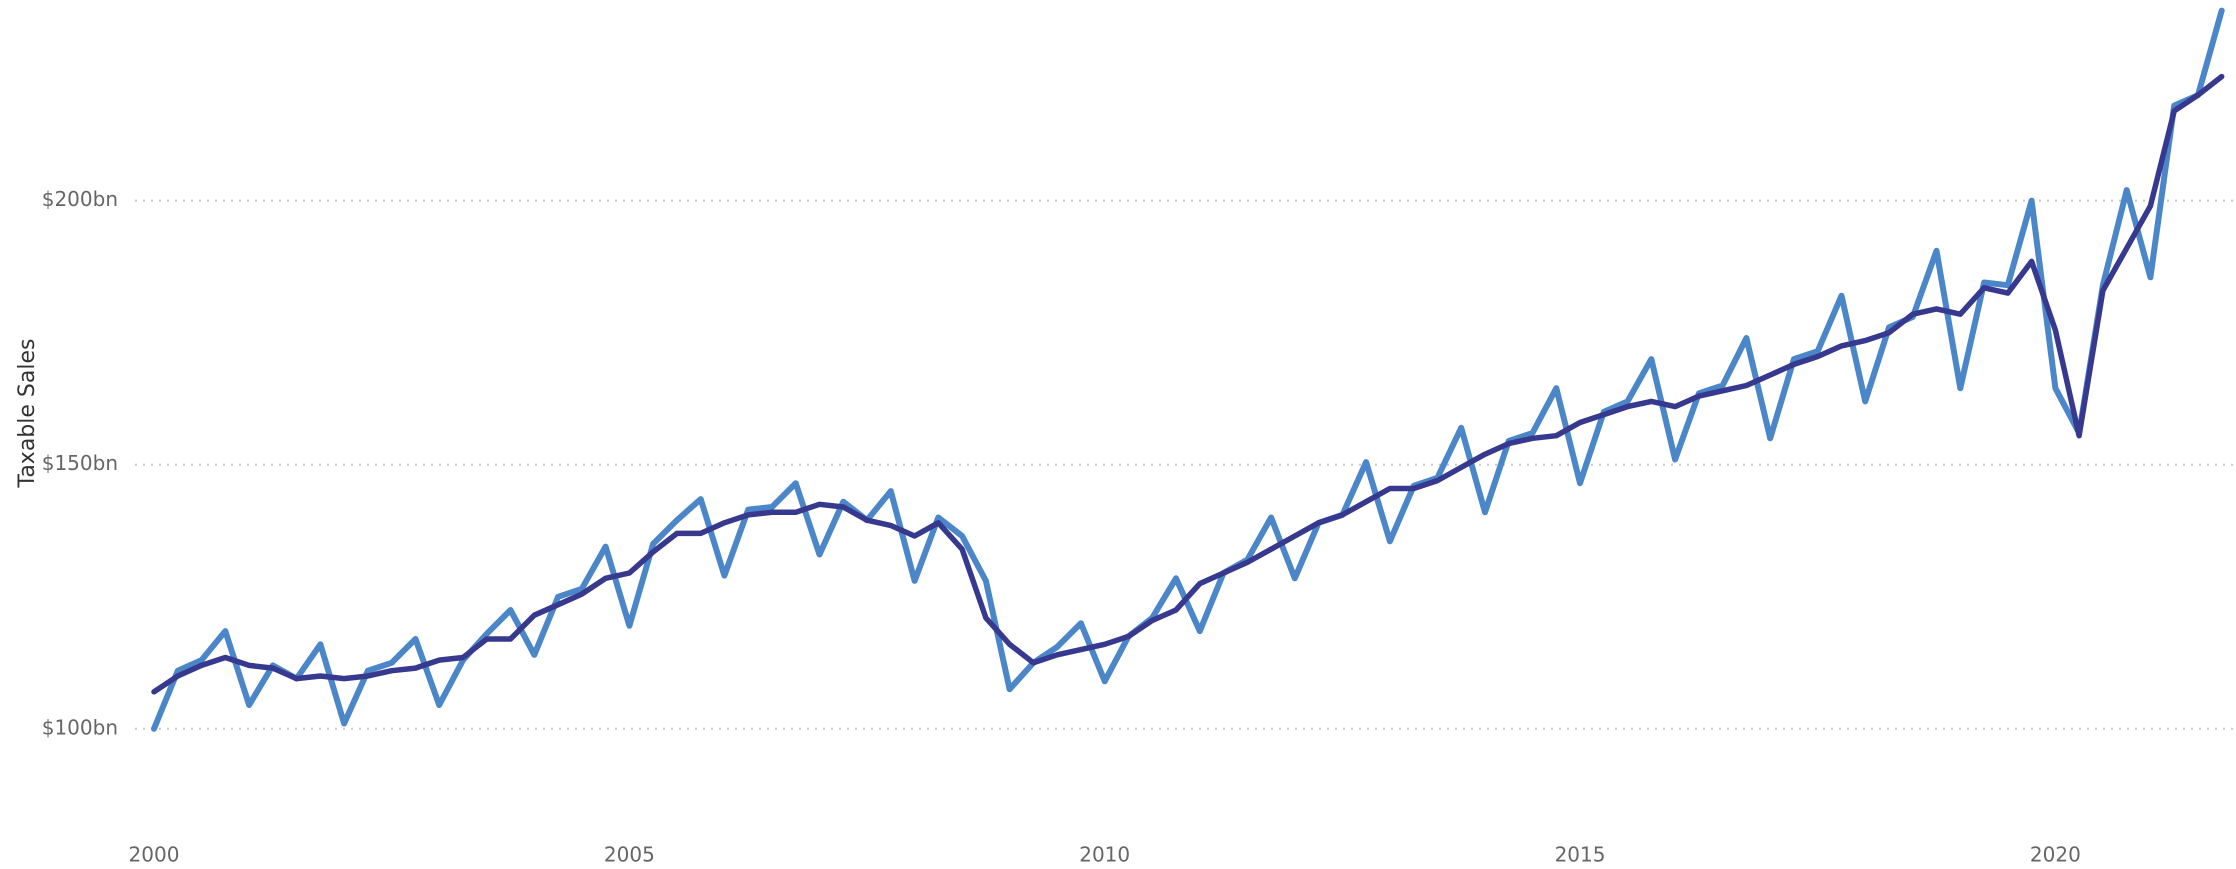 The height and width of the screenshot is (869, 2236). What do you see at coordinates (154, 855) in the screenshot?
I see `x-tick-label: 2000` at bounding box center [154, 855].